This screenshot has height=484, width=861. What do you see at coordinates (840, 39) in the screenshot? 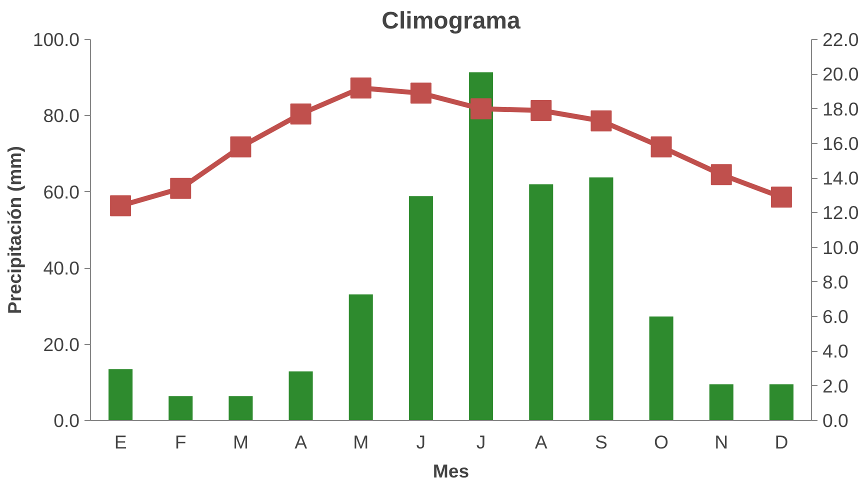
I see `y2-tick-label: 22.0` at bounding box center [840, 39].